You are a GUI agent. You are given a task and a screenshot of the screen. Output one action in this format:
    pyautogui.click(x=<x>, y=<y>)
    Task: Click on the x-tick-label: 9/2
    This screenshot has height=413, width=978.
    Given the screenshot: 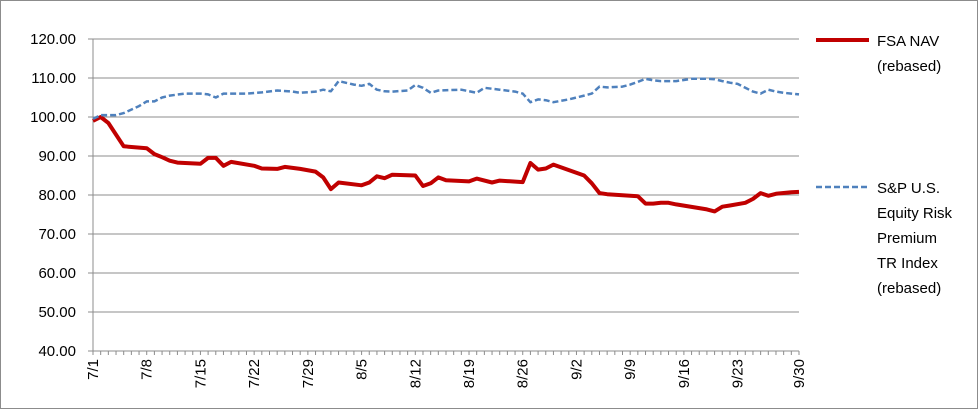 What is the action you would take?
    pyautogui.click(x=576, y=369)
    